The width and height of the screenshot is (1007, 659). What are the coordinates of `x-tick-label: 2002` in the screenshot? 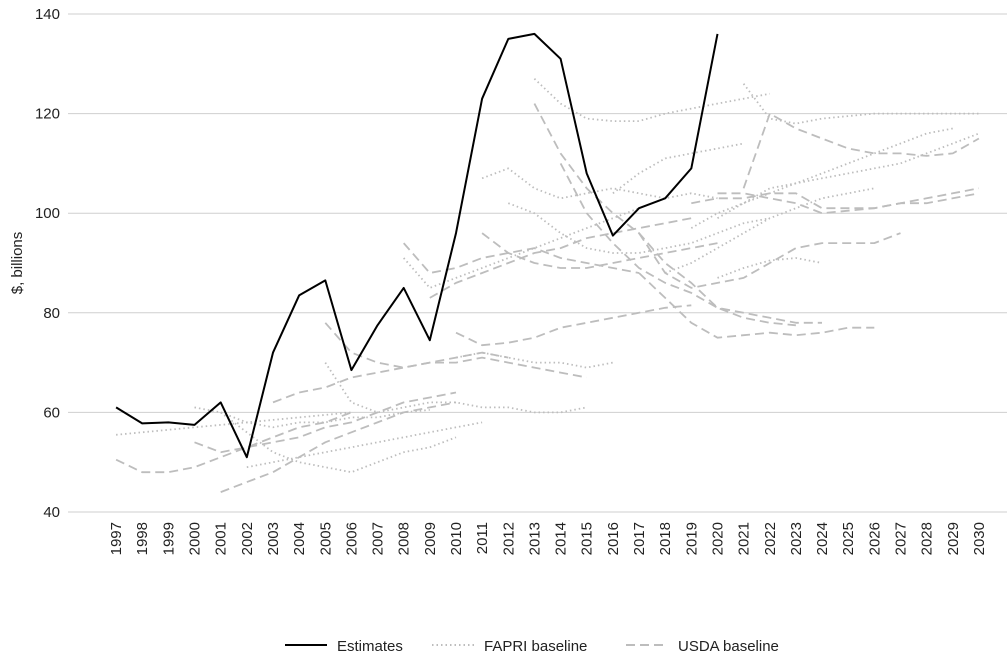 It's located at (247, 538).